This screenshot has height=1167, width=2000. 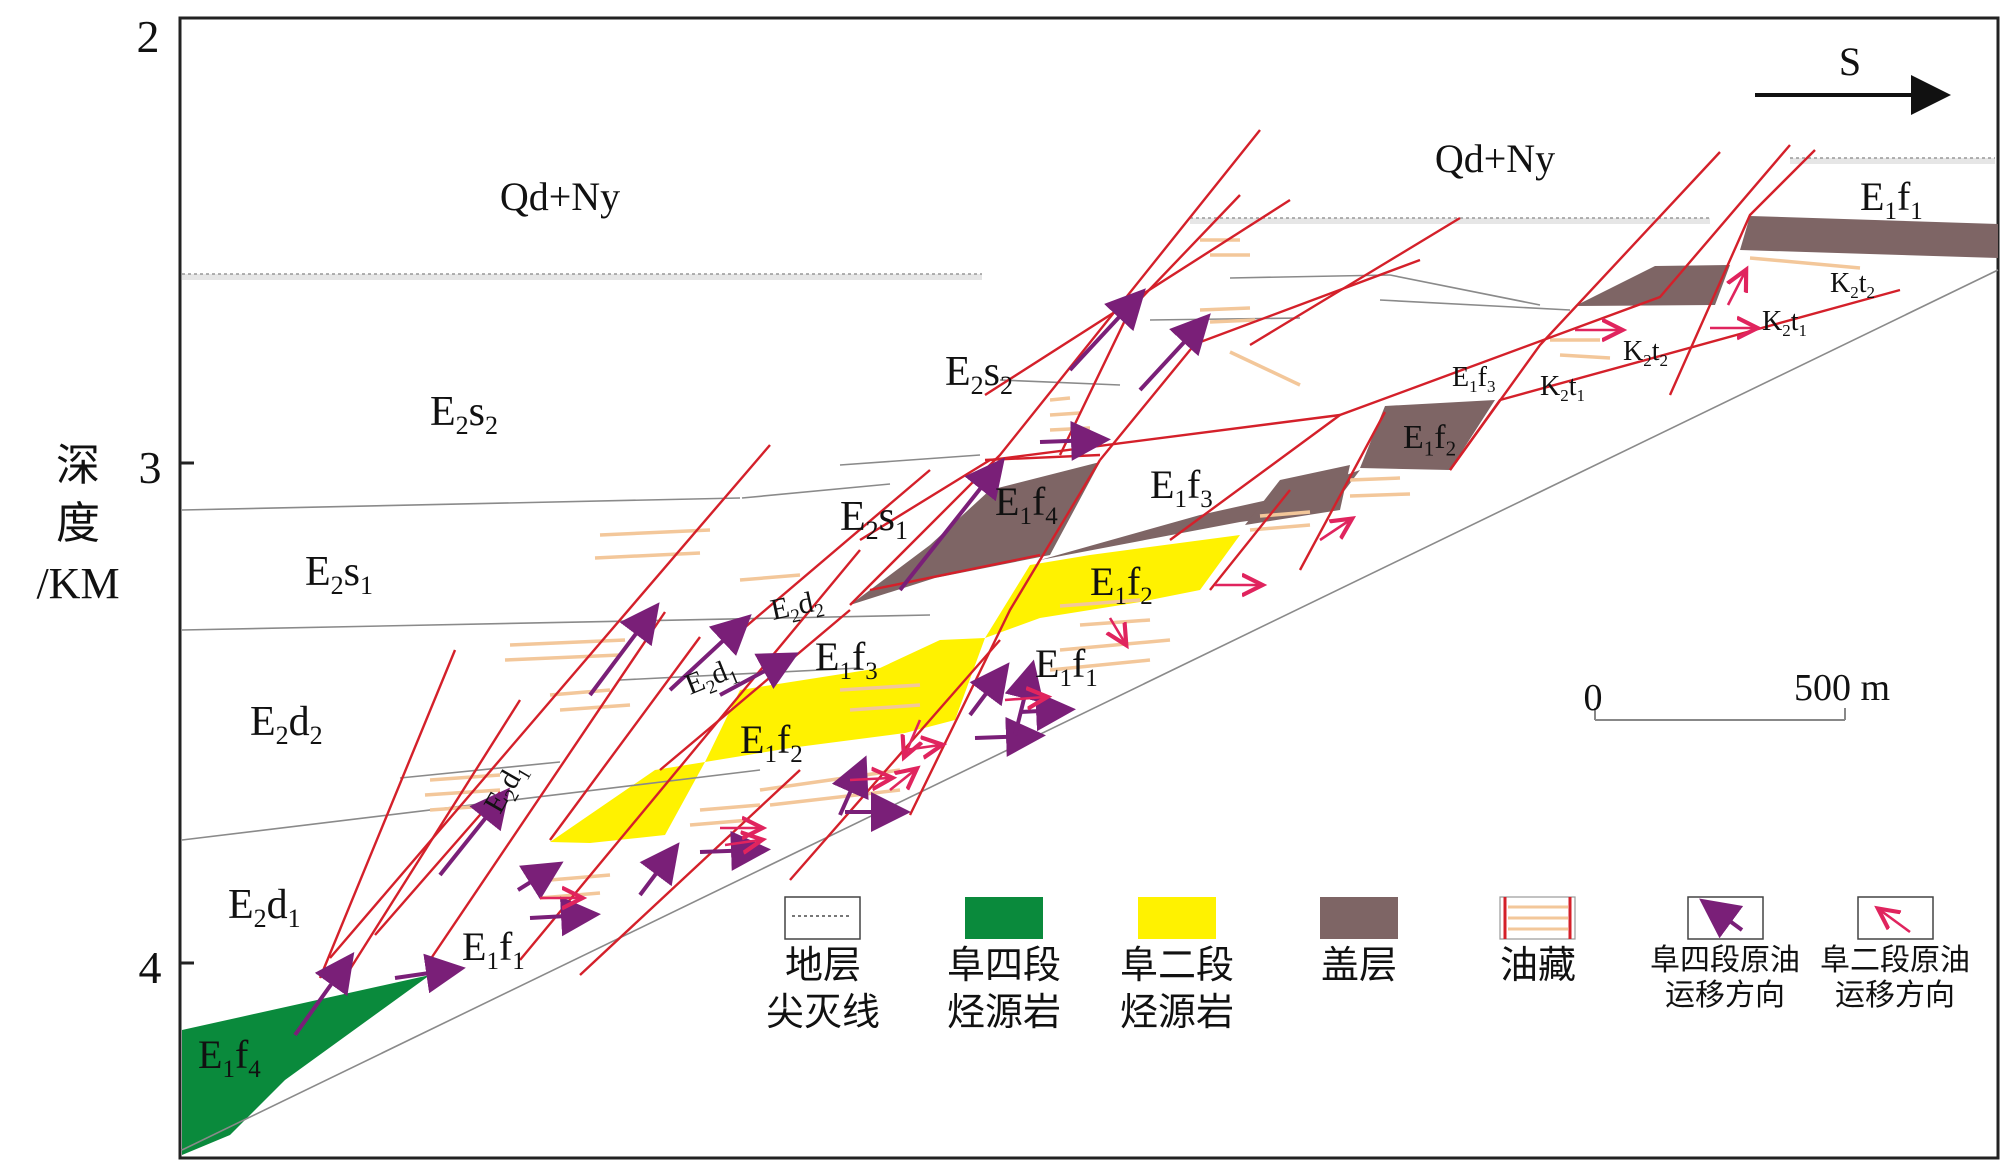 I want to click on stratum-label-e2d2-left: E2d2, so click(x=286, y=724).